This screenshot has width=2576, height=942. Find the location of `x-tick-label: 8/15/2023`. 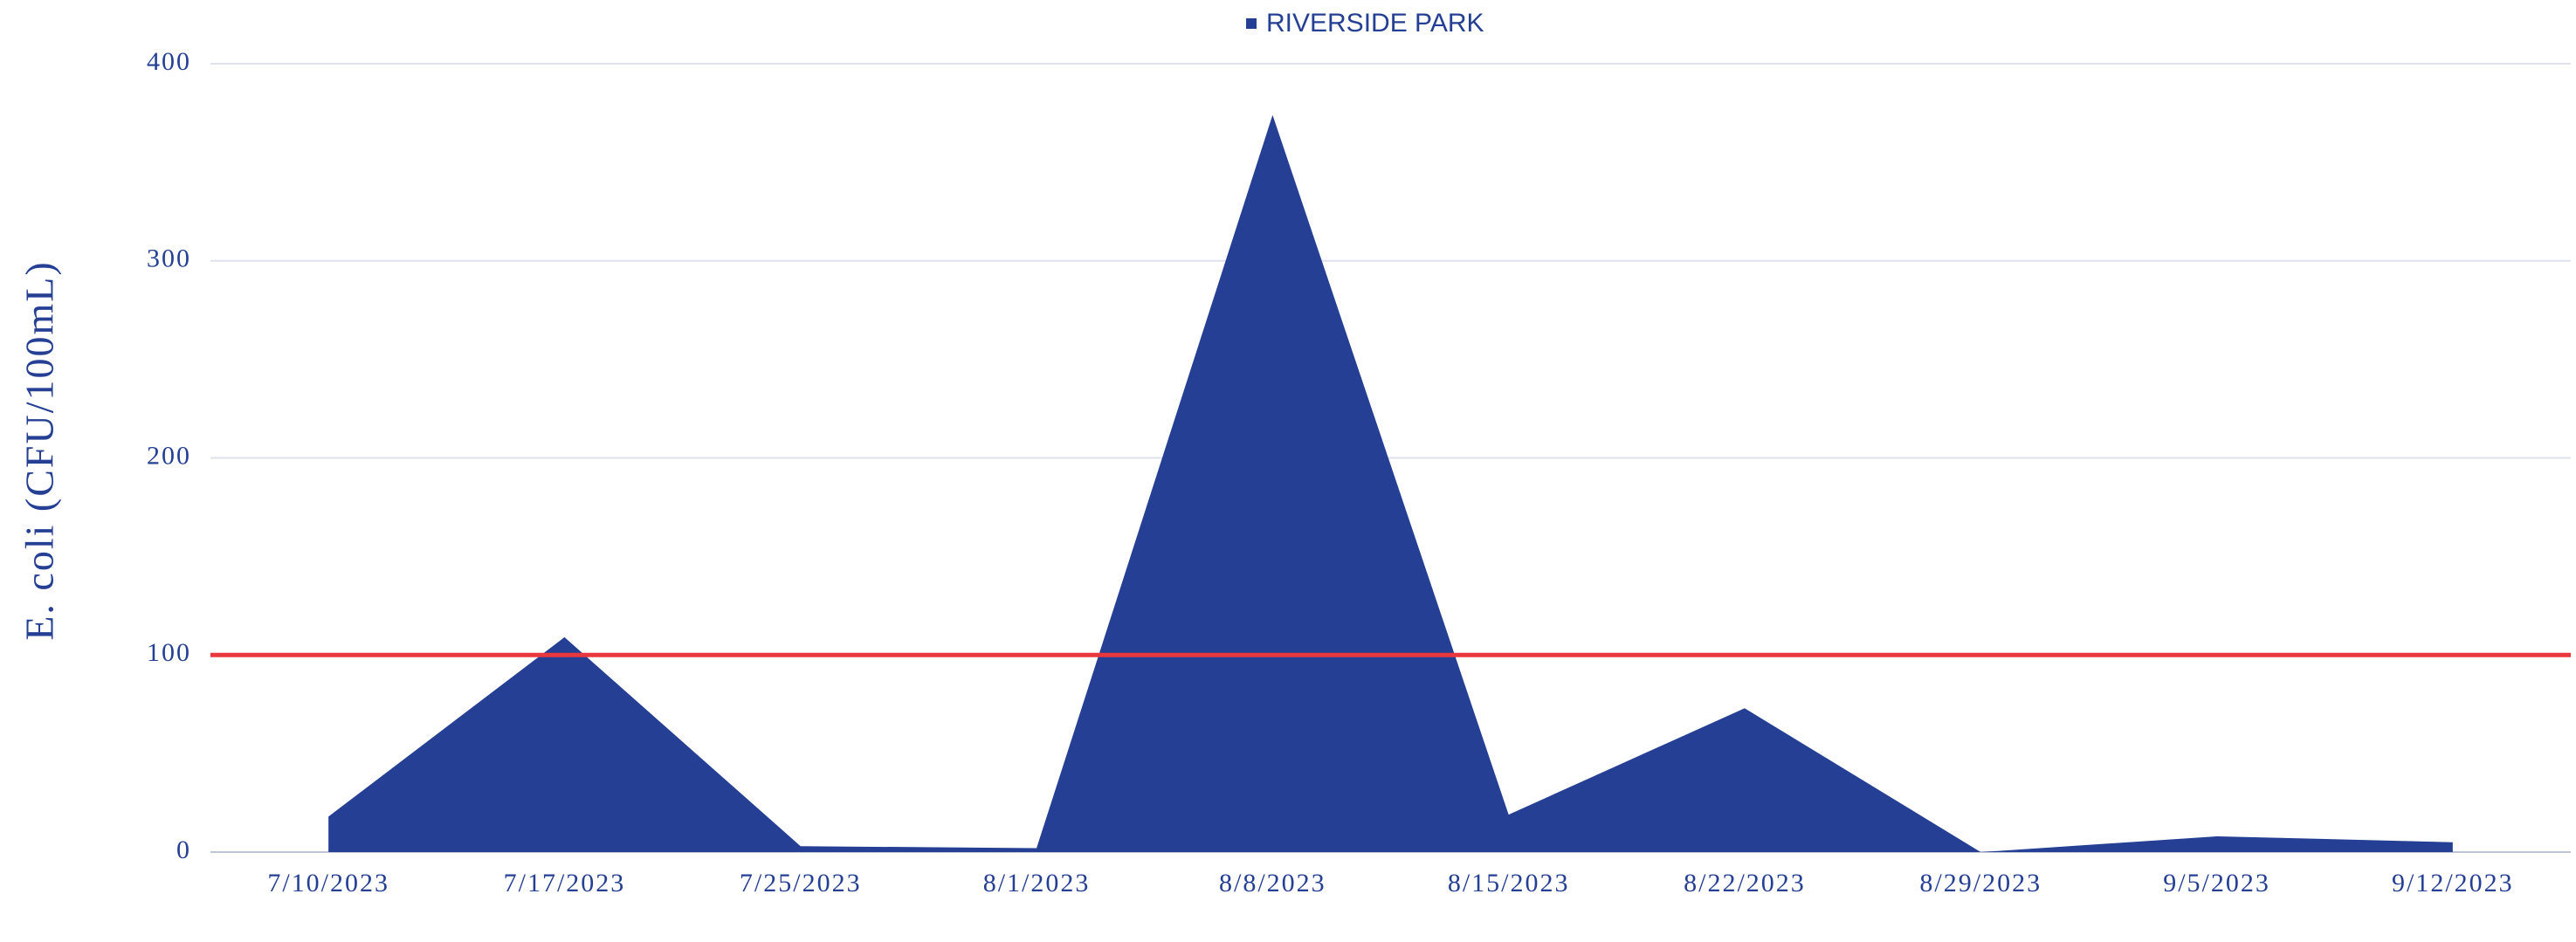

x-tick-label: 8/15/2023 is located at coordinates (1509, 883).